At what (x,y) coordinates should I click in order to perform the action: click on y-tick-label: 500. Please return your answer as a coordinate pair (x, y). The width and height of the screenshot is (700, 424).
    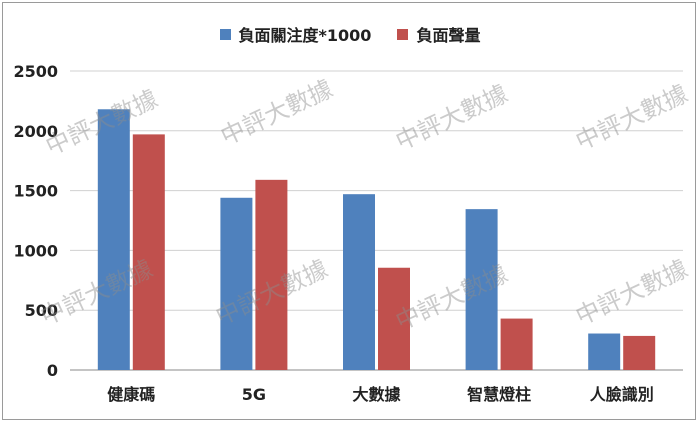
    Looking at the image, I should click on (41, 310).